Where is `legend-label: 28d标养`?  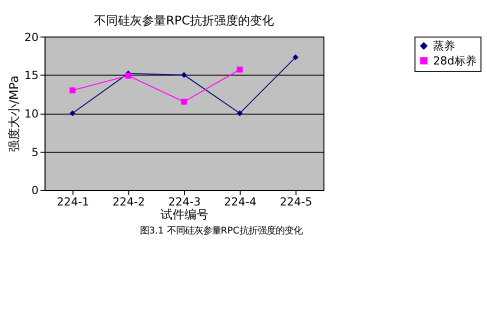
legend-label: 28d标养 is located at coordinates (454, 61).